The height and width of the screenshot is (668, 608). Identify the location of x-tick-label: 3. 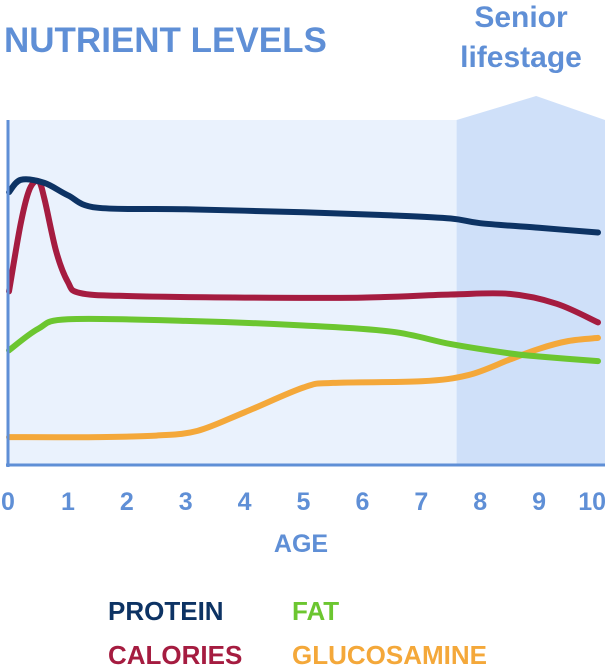
(186, 502).